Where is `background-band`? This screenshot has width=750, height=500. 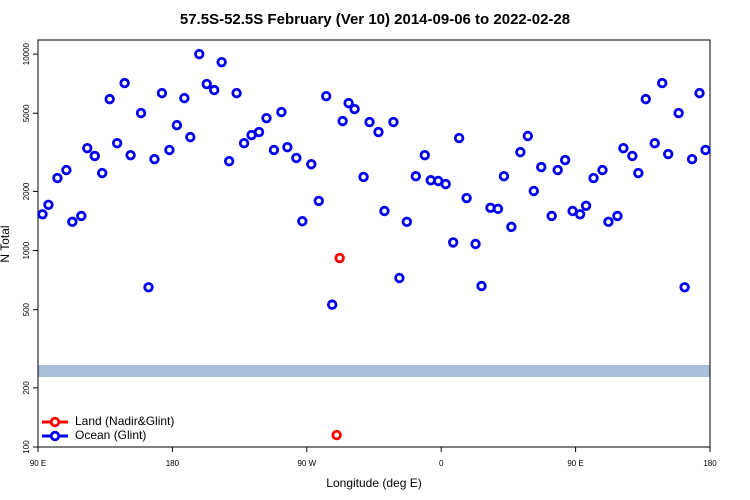
background-band is located at coordinates (374, 371).